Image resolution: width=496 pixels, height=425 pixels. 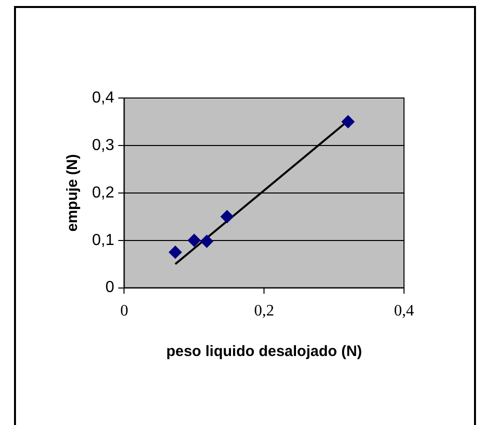 I want to click on x-tick-label: 0,4, so click(x=404, y=311).